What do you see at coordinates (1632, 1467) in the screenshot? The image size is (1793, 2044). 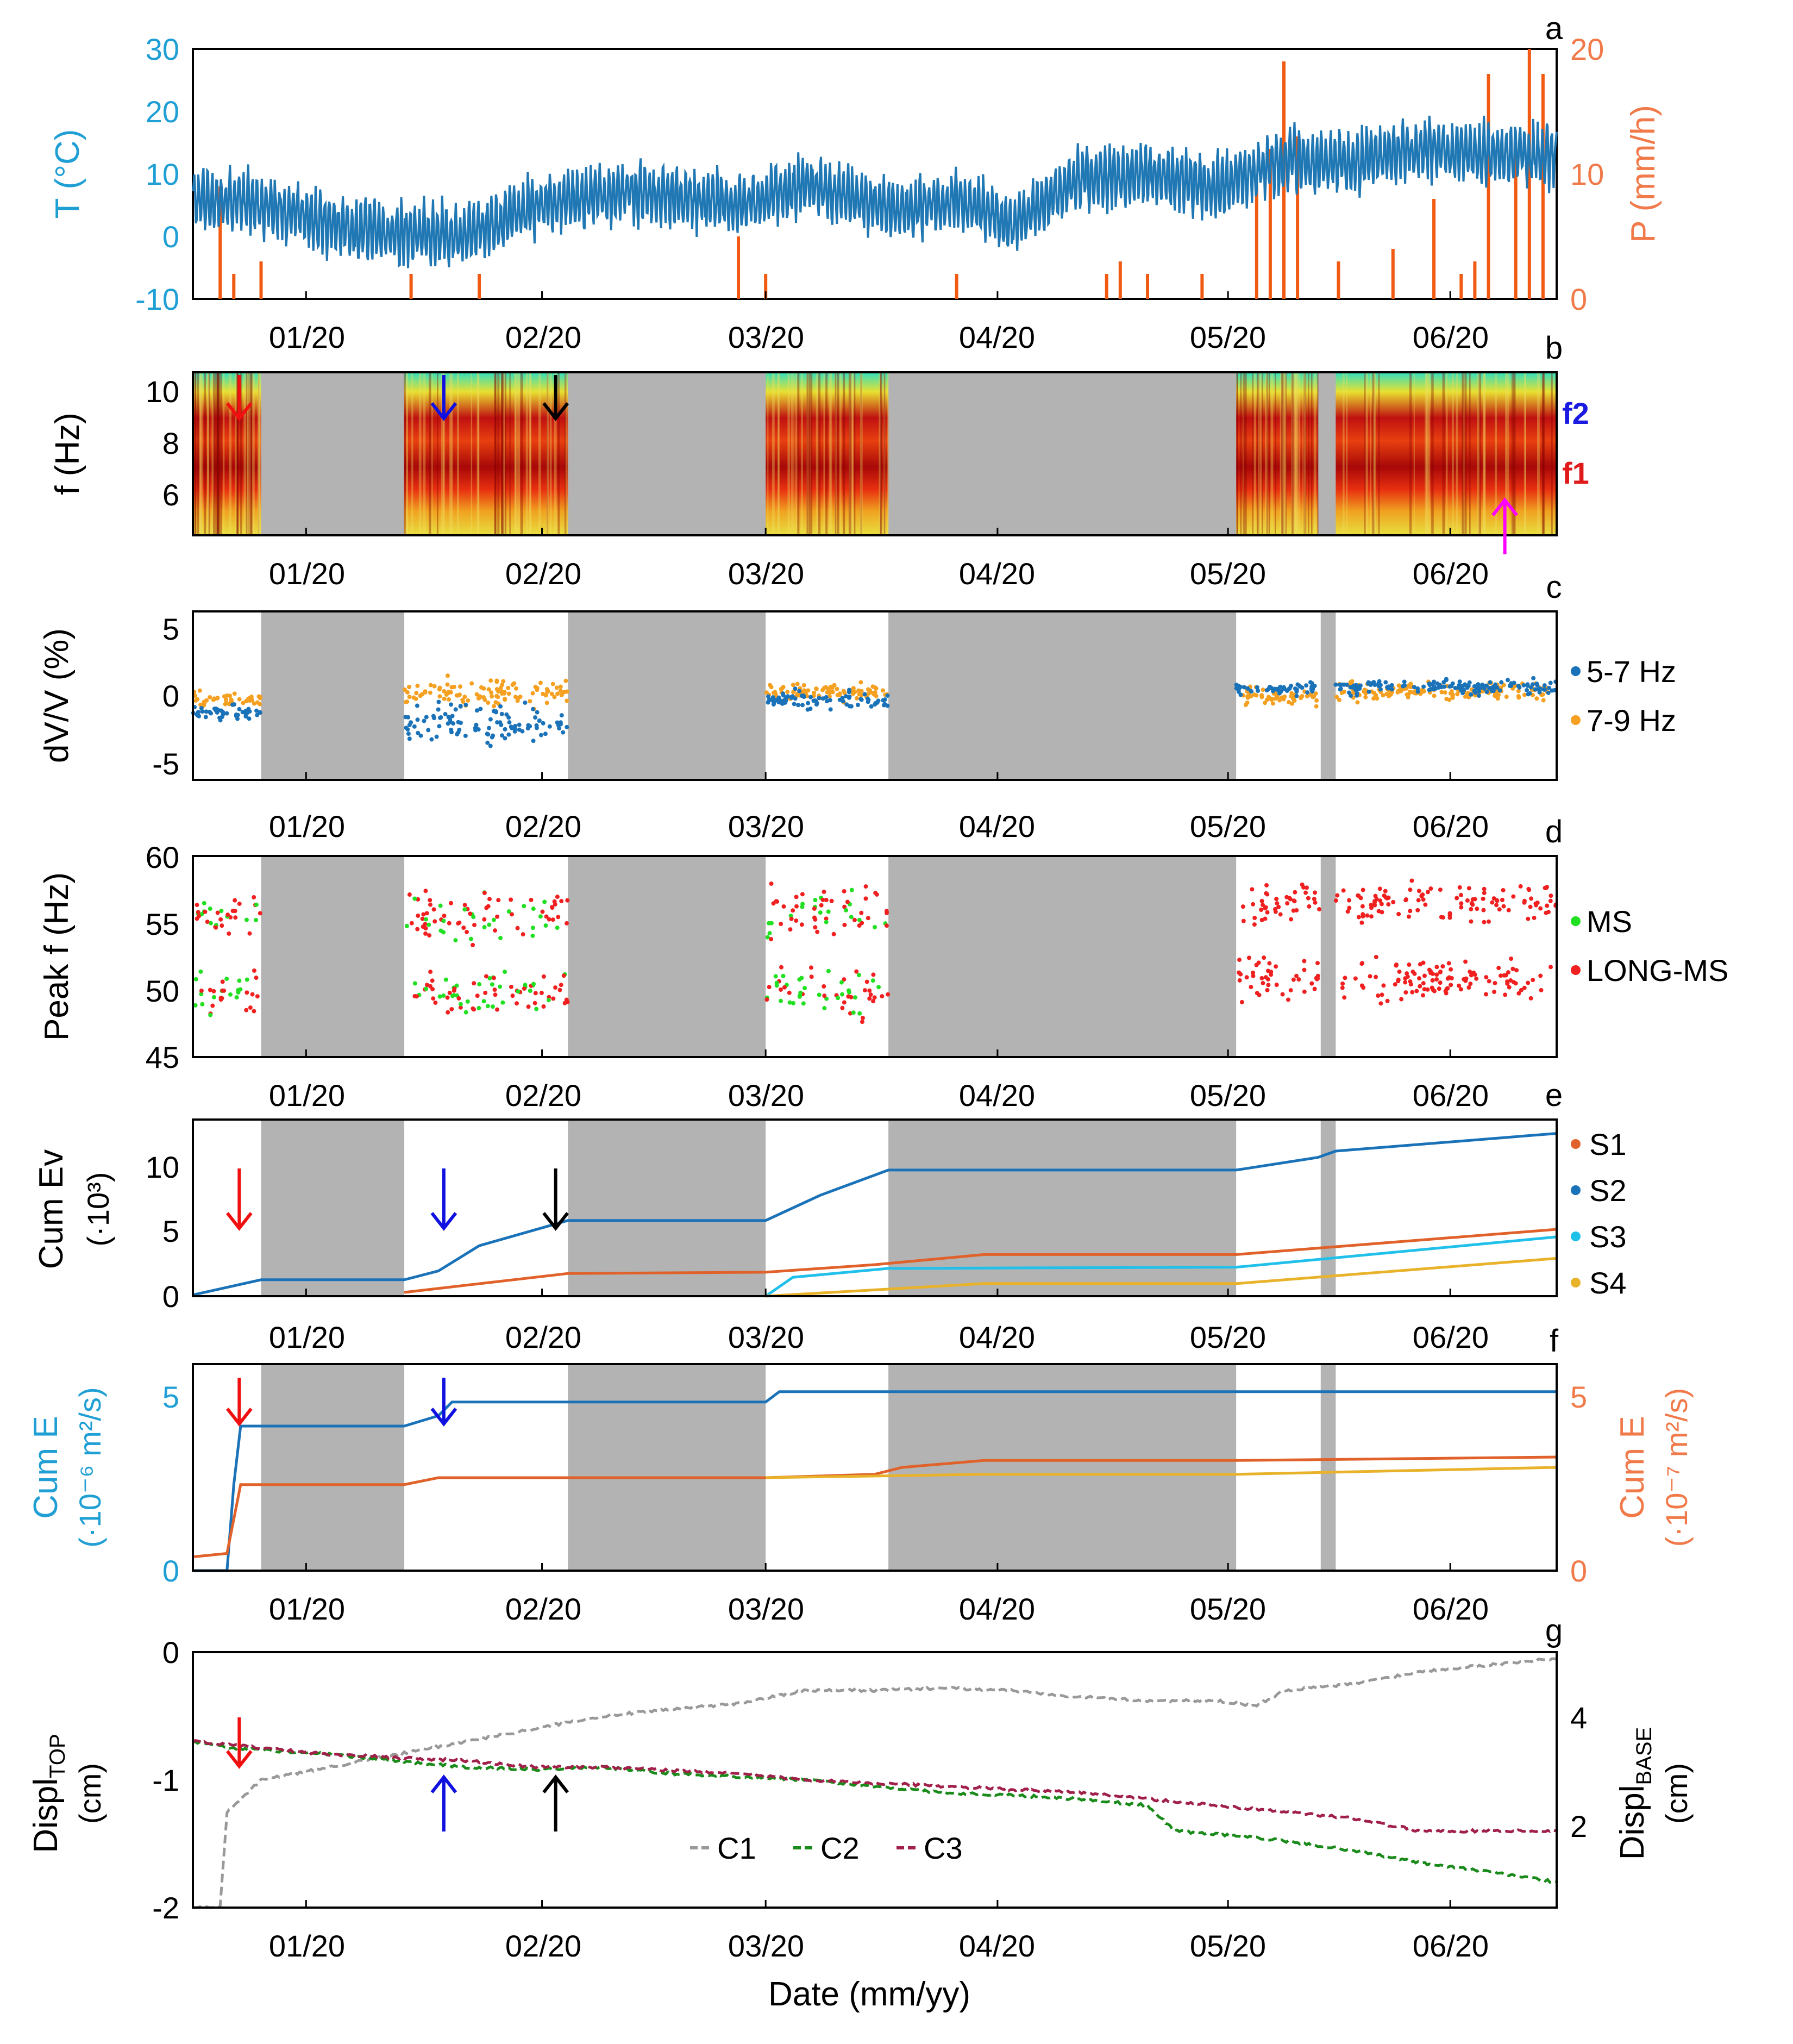 I see `panel-f-ylabel-right: Cum E` at bounding box center [1632, 1467].